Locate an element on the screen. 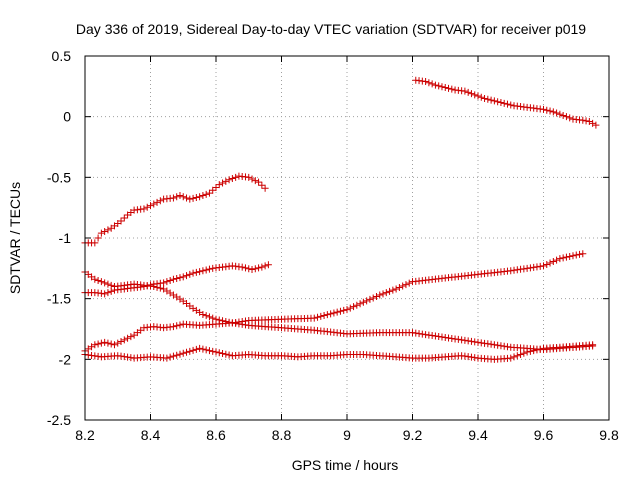 This screenshot has height=480, width=640. y-tick-label: -1 is located at coordinates (65, 238).